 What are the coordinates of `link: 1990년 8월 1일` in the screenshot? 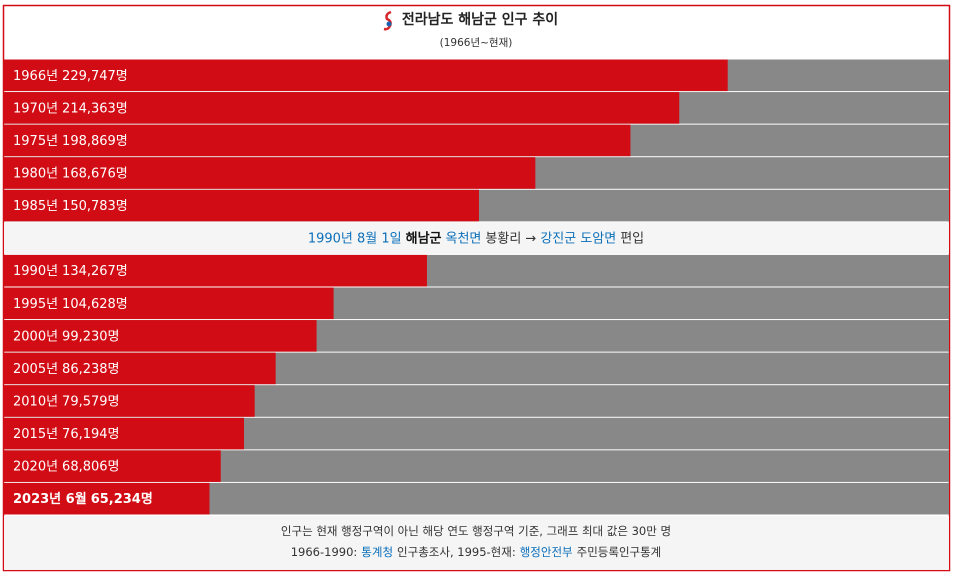 It's located at (355, 238).